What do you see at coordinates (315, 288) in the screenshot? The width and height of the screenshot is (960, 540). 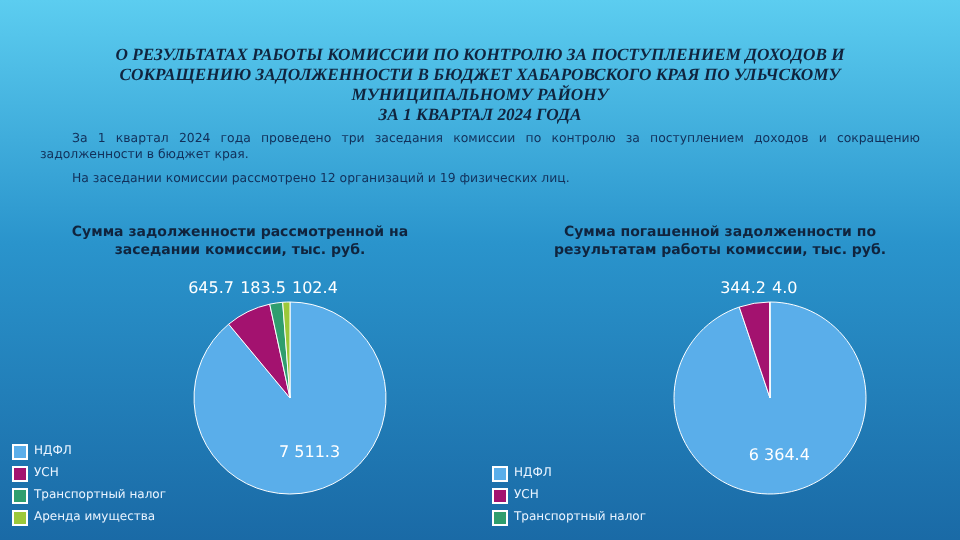 I see `data-label: 102.4` at bounding box center [315, 288].